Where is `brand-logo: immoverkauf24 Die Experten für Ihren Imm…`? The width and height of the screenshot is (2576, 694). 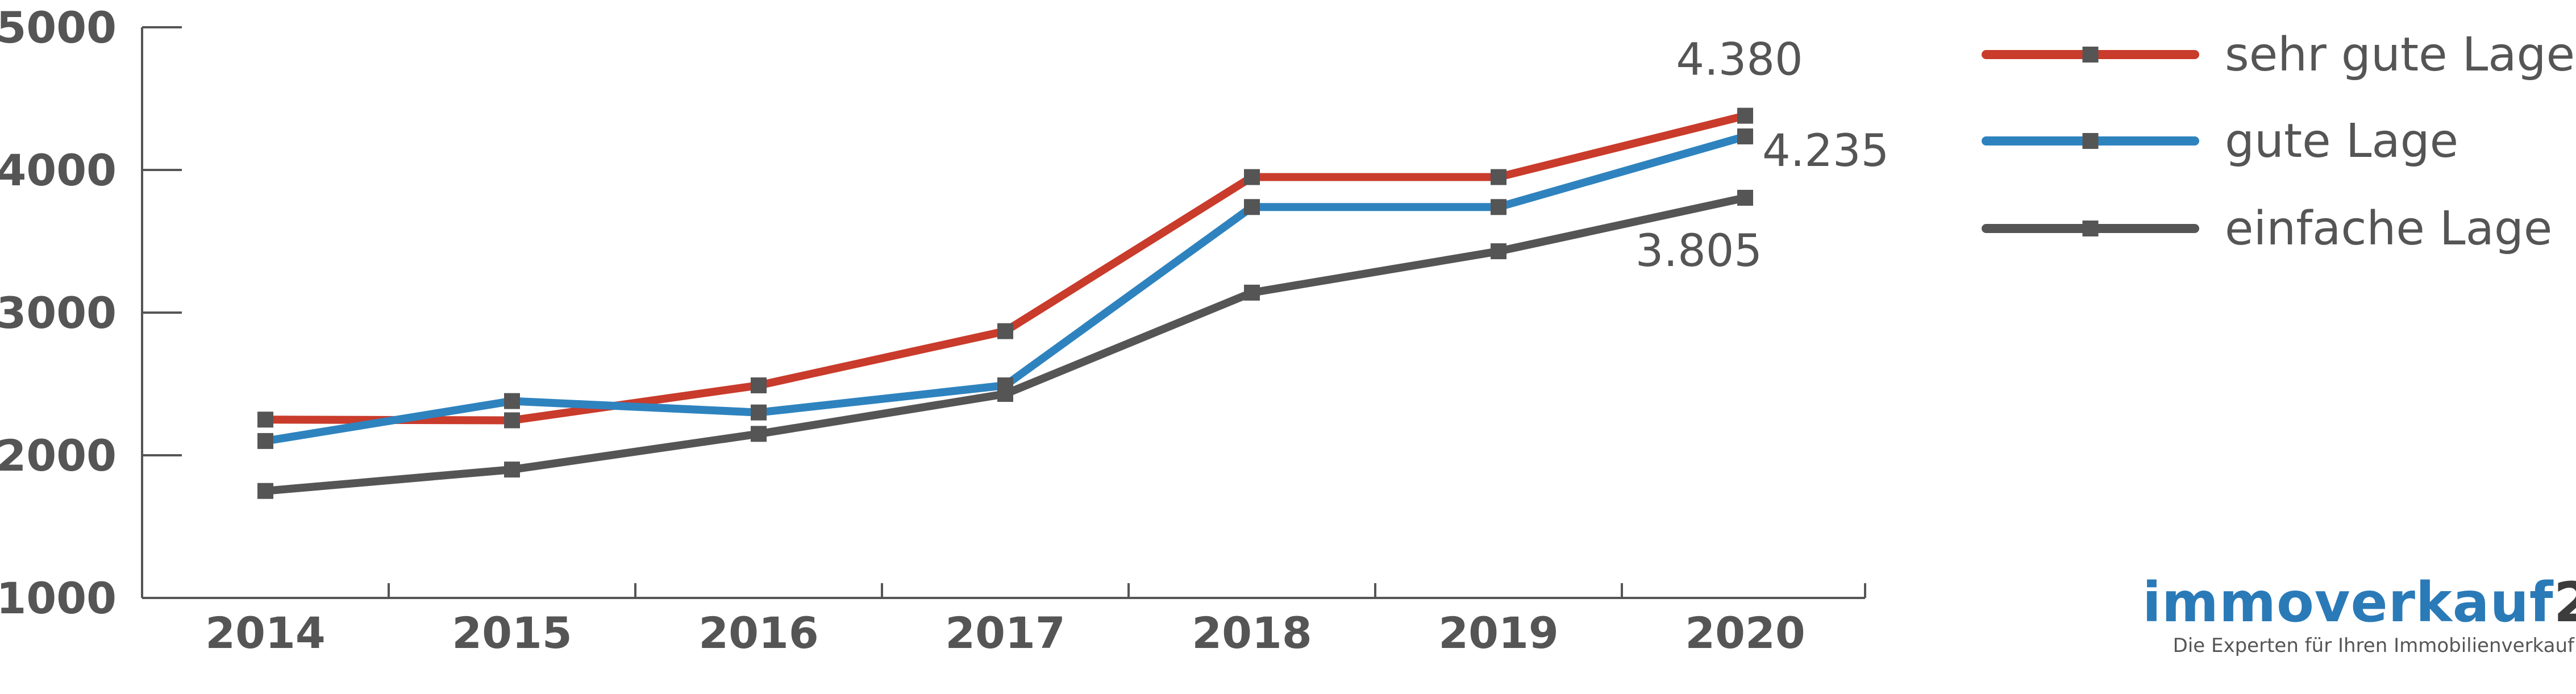 brand-logo: immoverkauf24 Die Experten für Ihren Imm… is located at coordinates (2359, 614).